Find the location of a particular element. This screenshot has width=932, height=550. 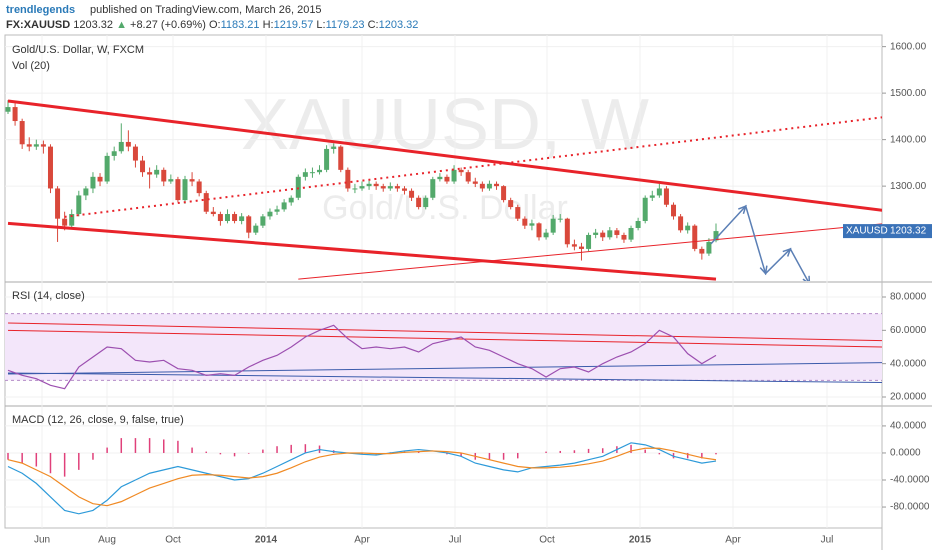

x-tick-label: Jul is located at coordinates (455, 540).